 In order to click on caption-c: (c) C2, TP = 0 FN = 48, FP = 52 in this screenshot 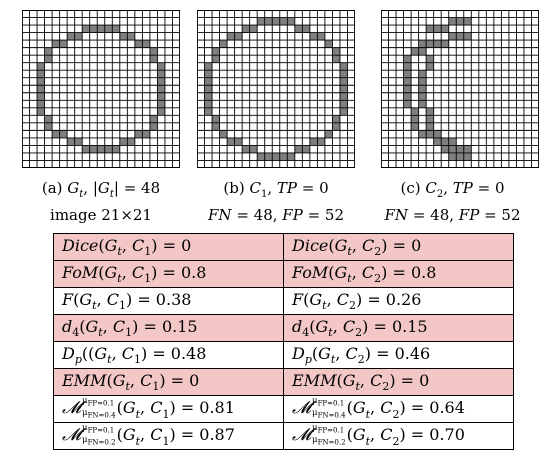, I will do `click(452, 202)`.